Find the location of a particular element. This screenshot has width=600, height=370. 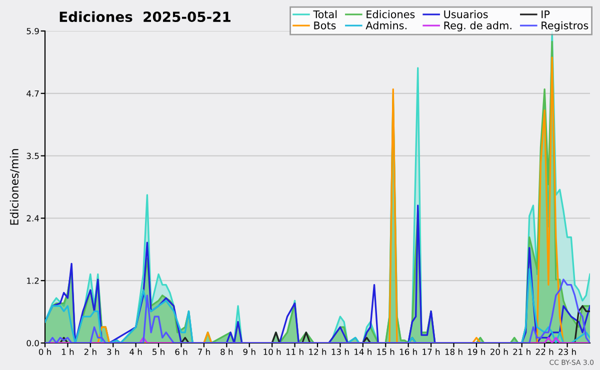

legend-label: Registros is located at coordinates (565, 26).